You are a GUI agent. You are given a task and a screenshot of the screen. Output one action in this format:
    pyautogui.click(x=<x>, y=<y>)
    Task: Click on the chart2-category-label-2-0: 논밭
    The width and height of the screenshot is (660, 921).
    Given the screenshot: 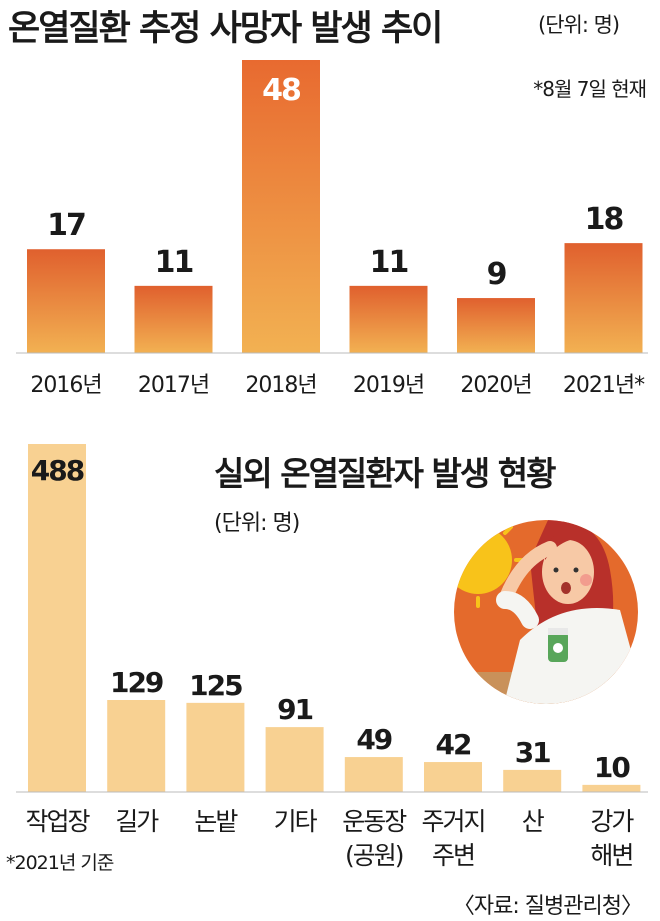 What is the action you would take?
    pyautogui.click(x=216, y=821)
    